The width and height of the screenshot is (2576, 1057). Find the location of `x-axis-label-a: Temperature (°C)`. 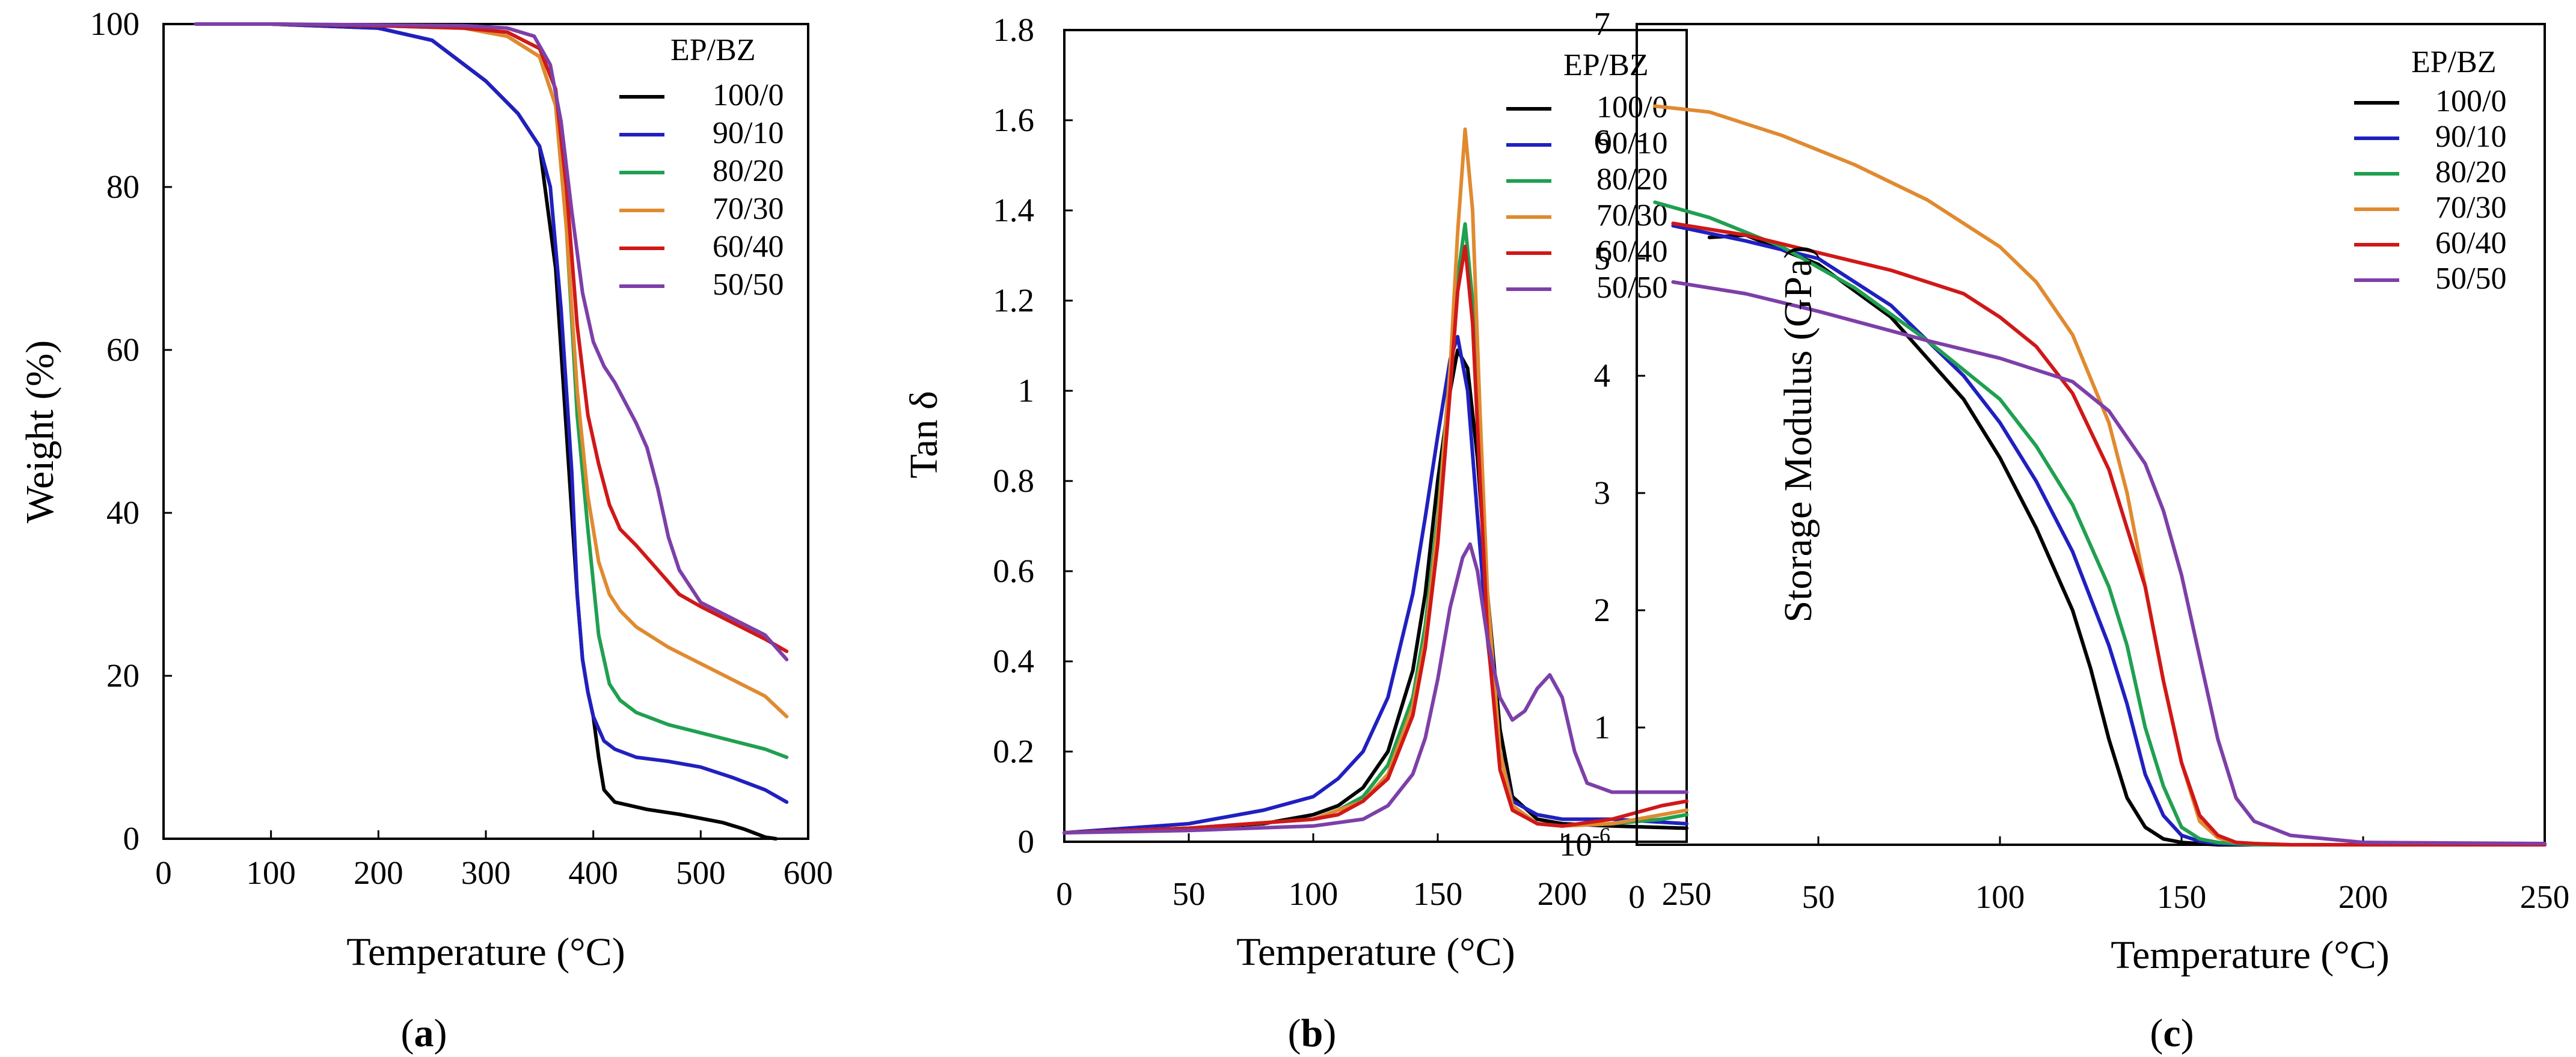

x-axis-label-a: Temperature (°C) is located at coordinates (485, 952).